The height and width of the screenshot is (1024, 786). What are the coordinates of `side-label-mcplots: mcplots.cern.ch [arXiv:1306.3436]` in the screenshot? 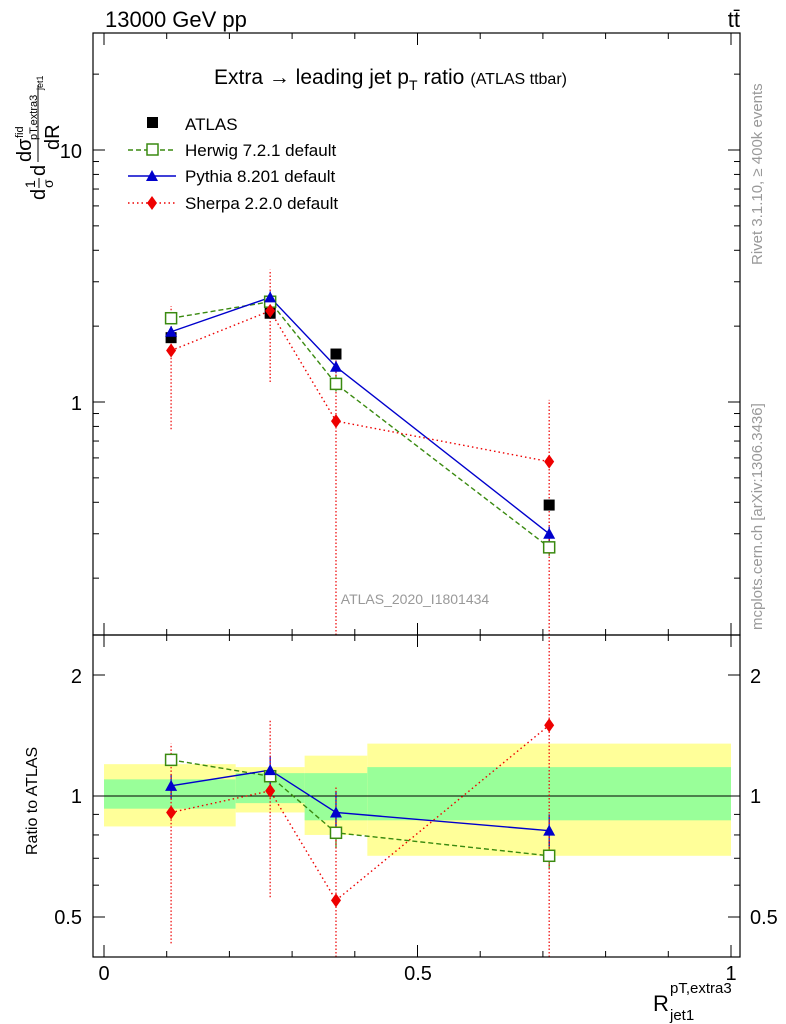 It's located at (757, 516).